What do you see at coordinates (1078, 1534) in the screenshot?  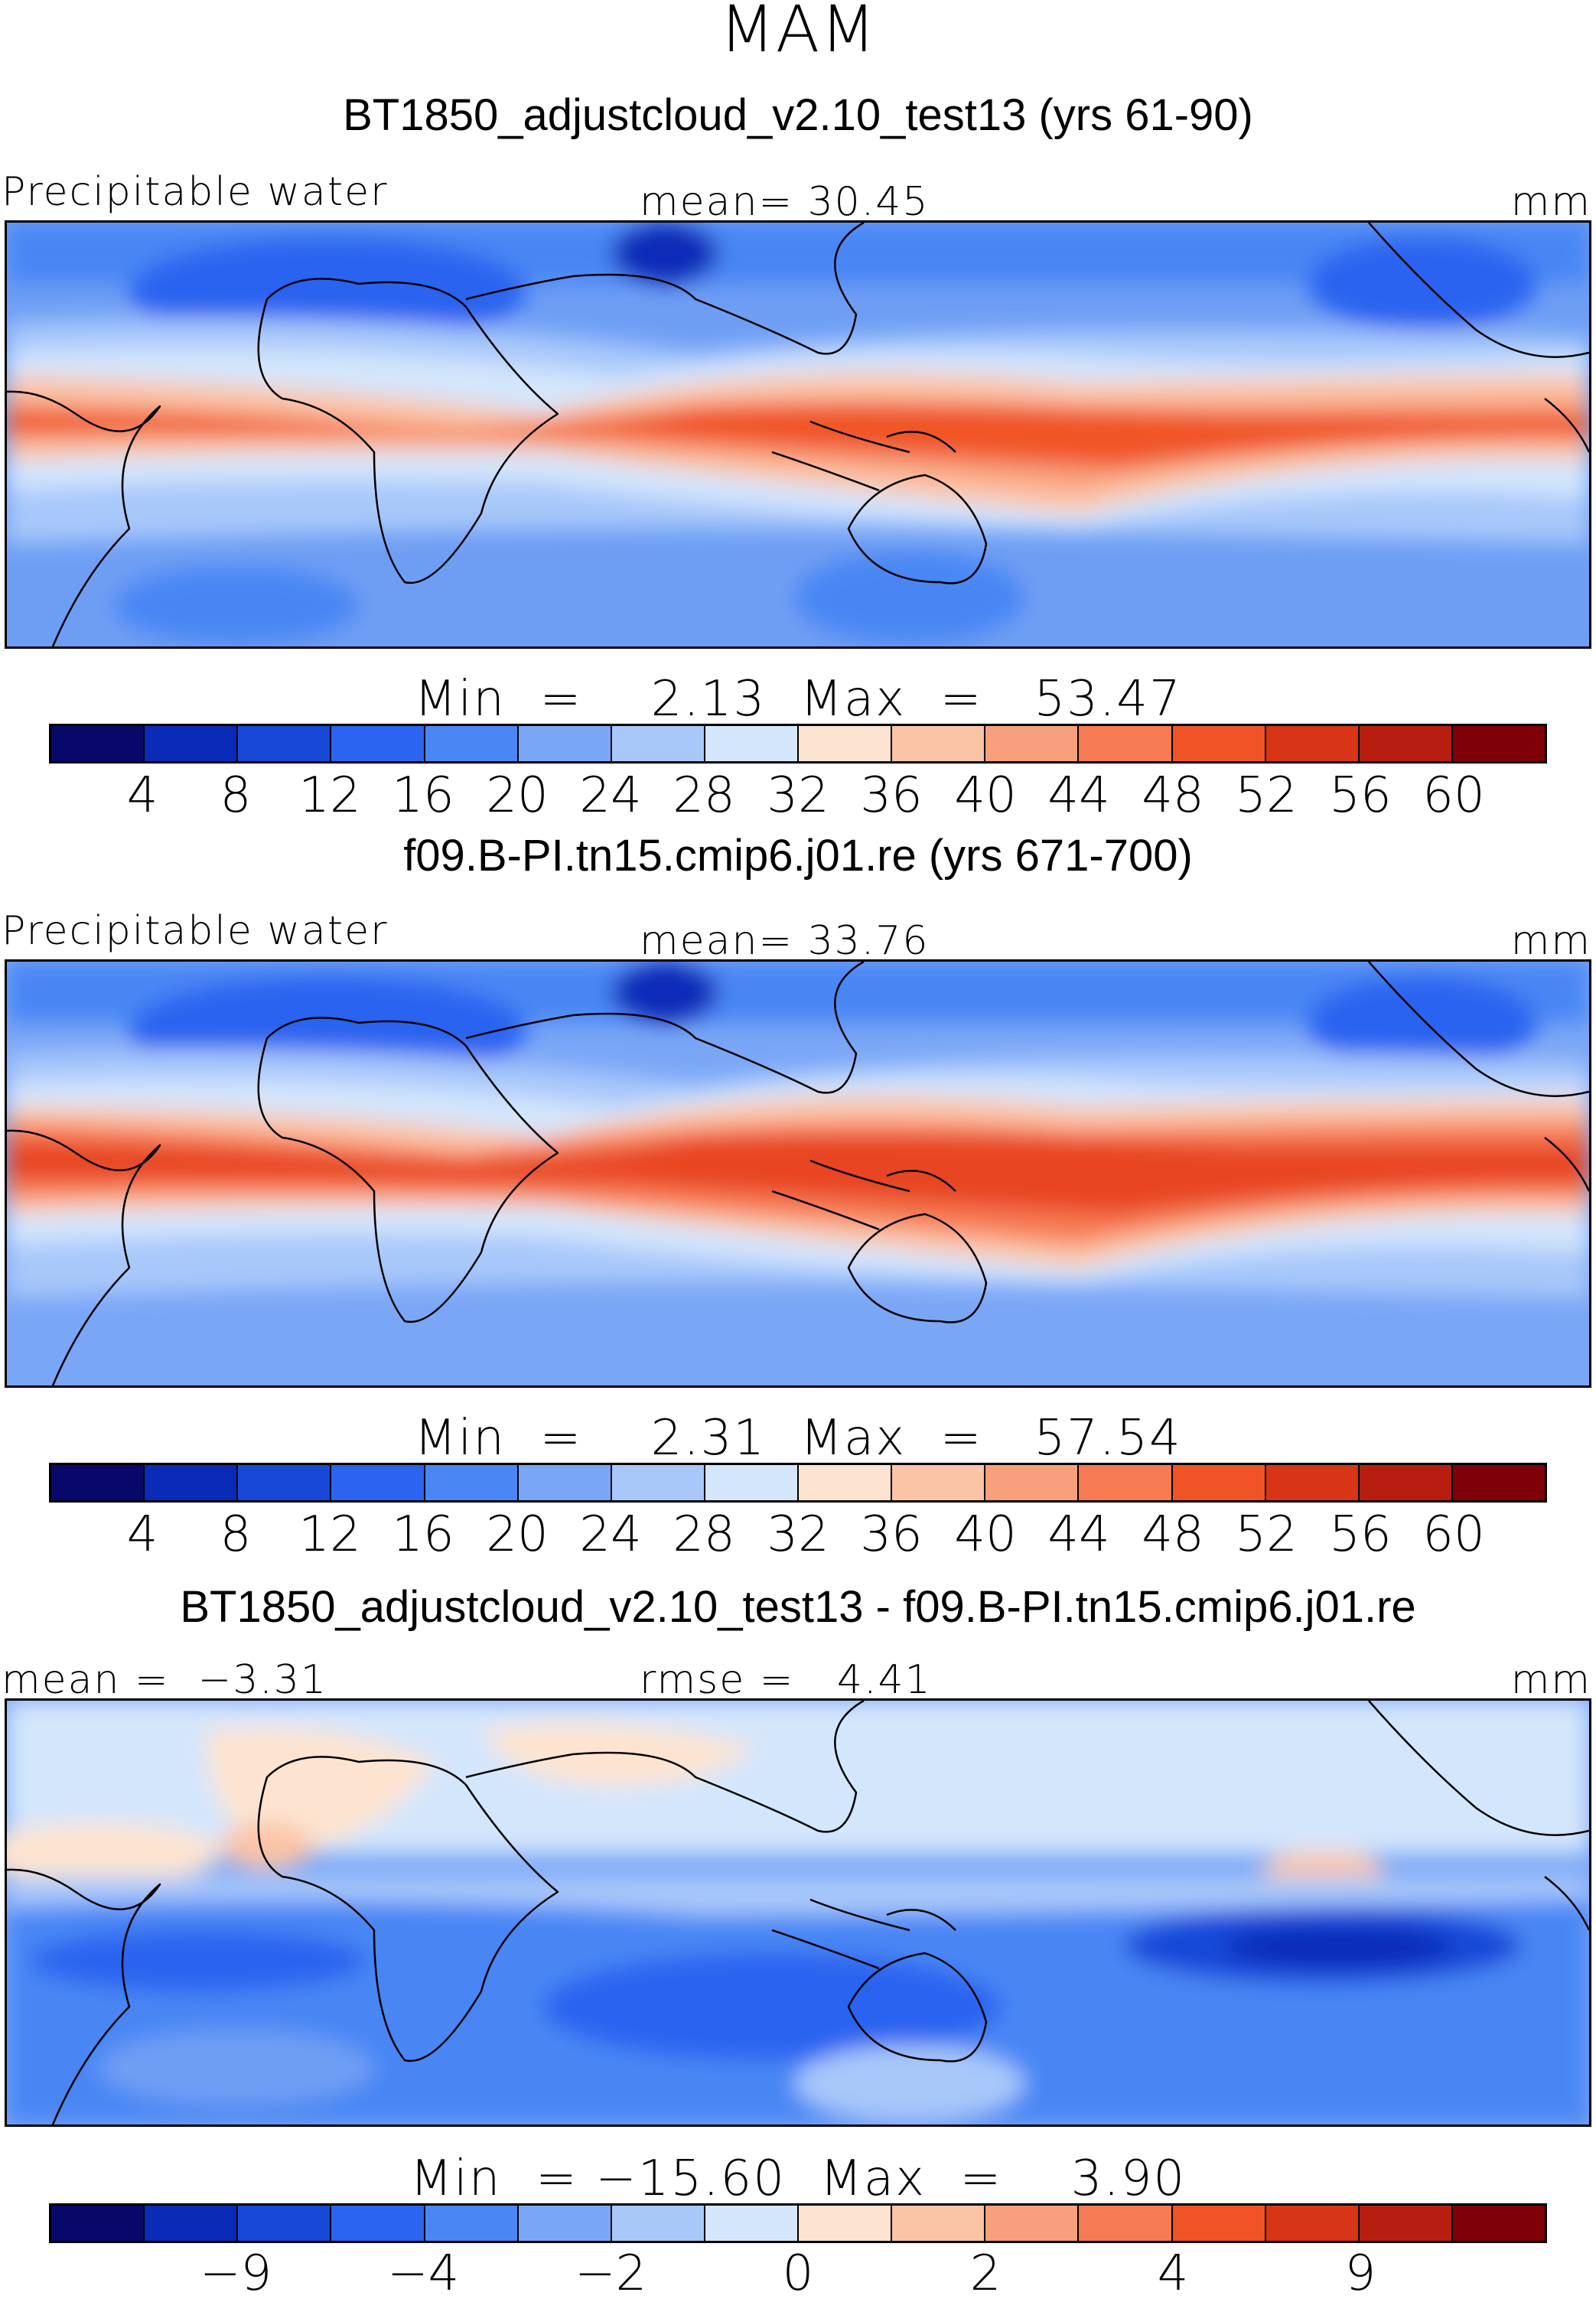 I see `panel-2-tick: 44` at bounding box center [1078, 1534].